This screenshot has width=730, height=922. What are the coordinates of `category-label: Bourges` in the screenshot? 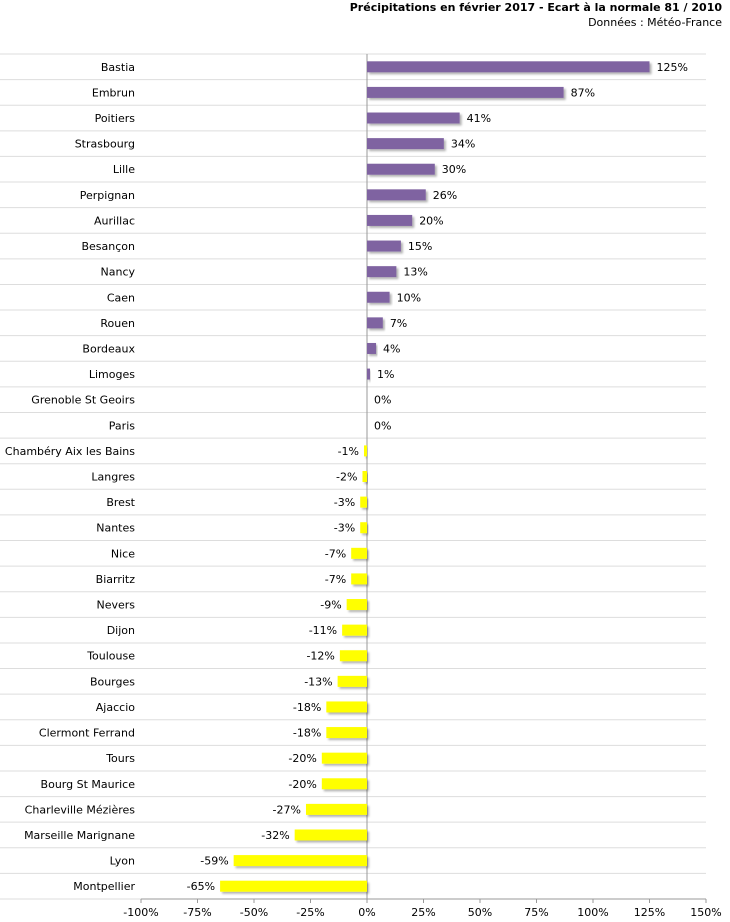 It's located at (112, 681).